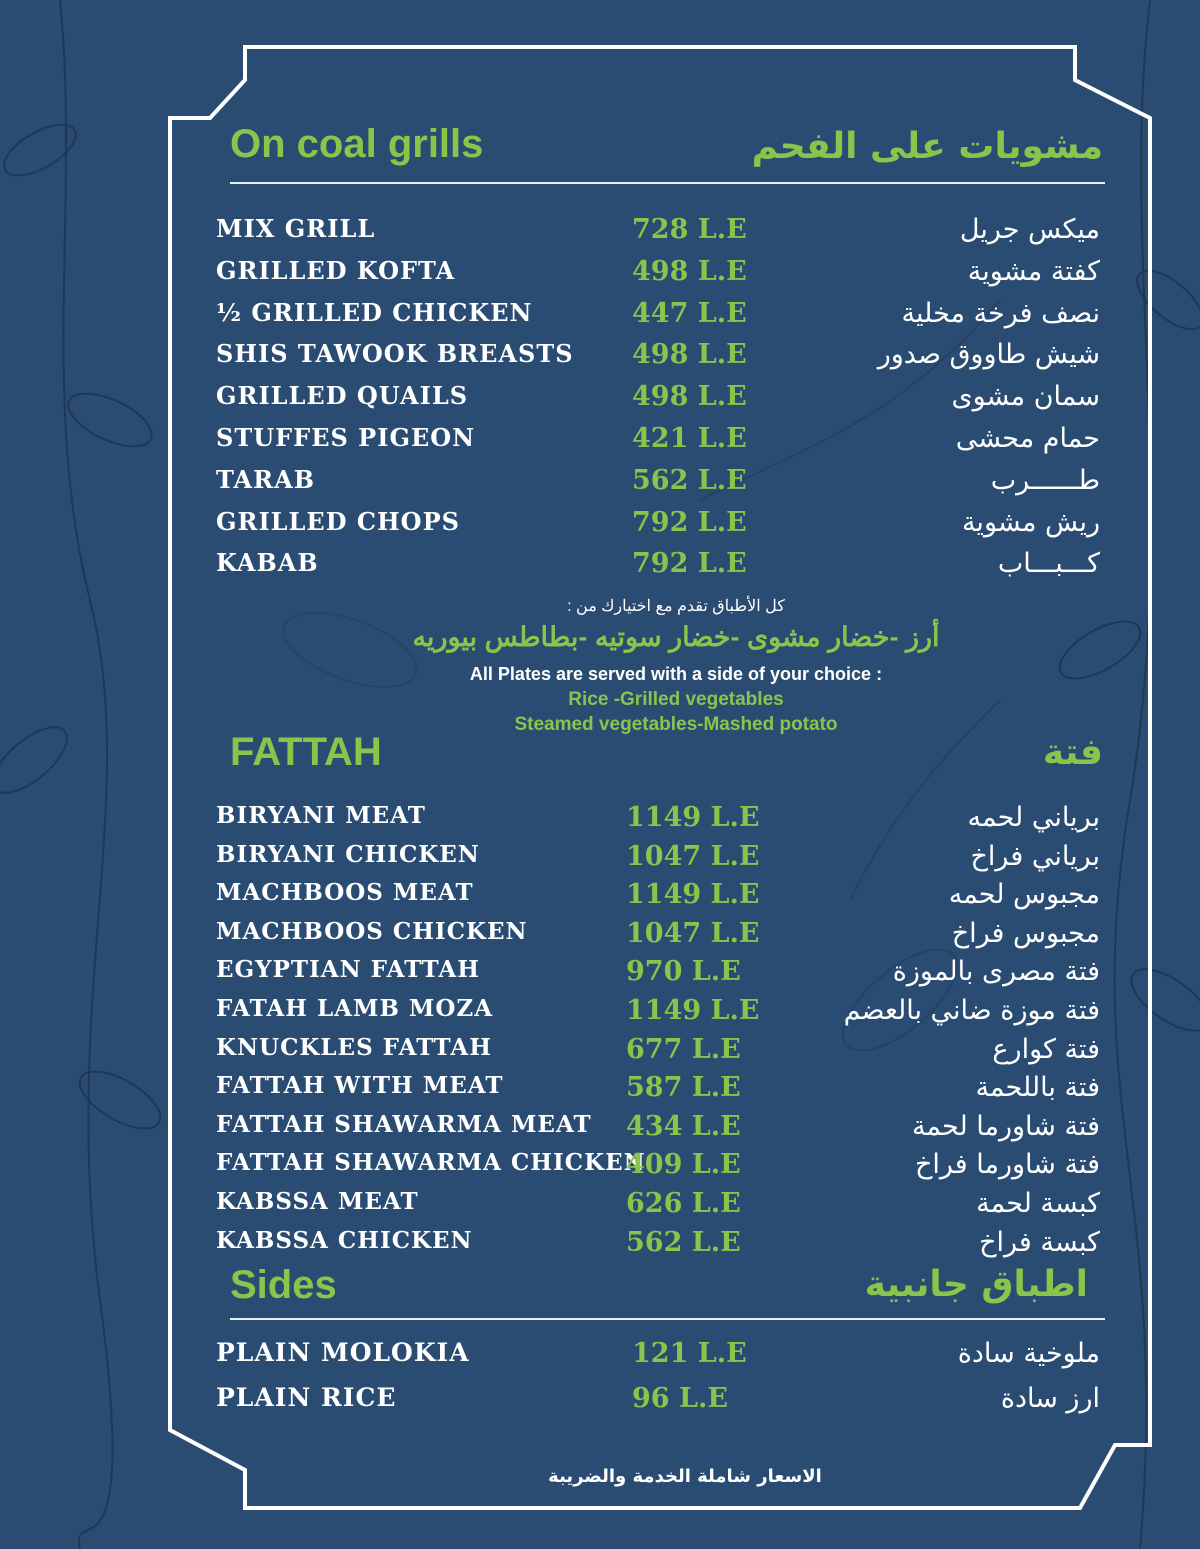 The width and height of the screenshot is (1200, 1549). Describe the element at coordinates (348, 970) in the screenshot. I see `item-name-en: EGYPTIAN FATTAH` at that location.